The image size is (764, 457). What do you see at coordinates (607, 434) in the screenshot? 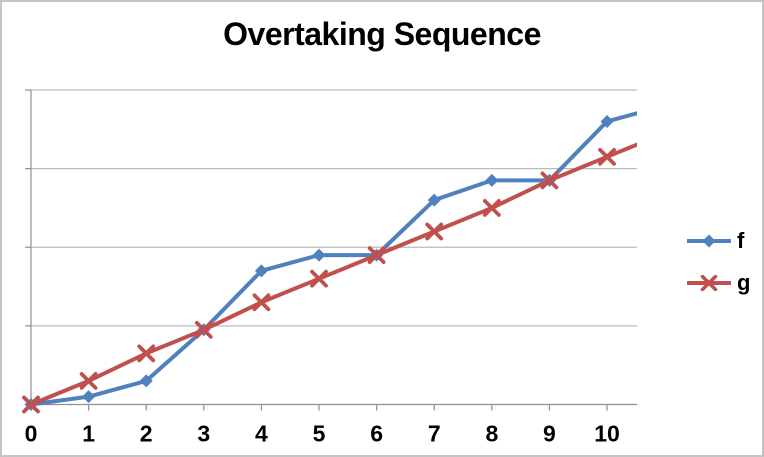
I see `x-tick-label: 10` at bounding box center [607, 434].